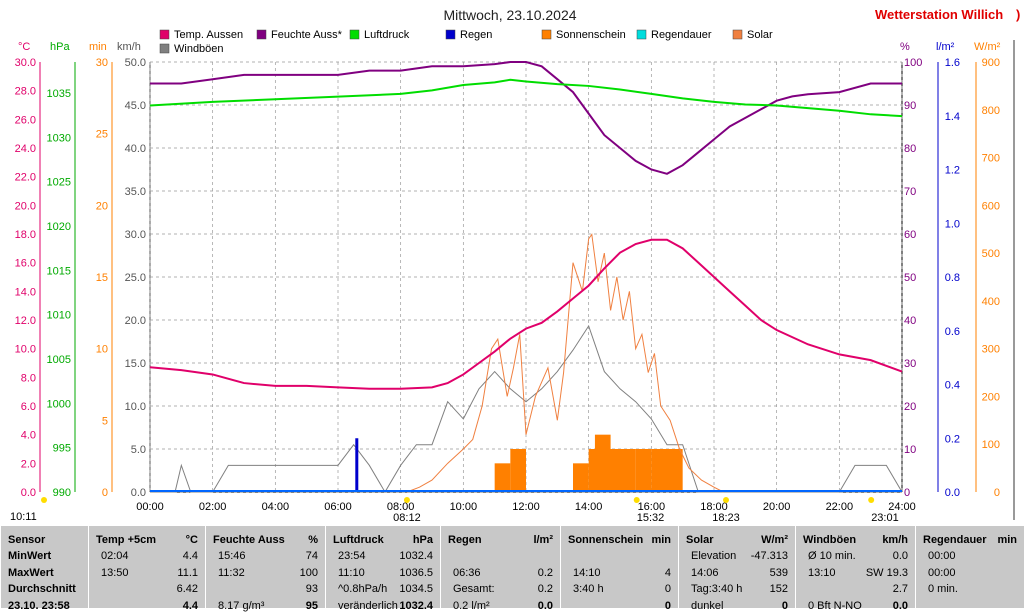 The height and width of the screenshot is (614, 1024). Describe the element at coordinates (871, 500) in the screenshot. I see `marker-dot-moon` at that location.